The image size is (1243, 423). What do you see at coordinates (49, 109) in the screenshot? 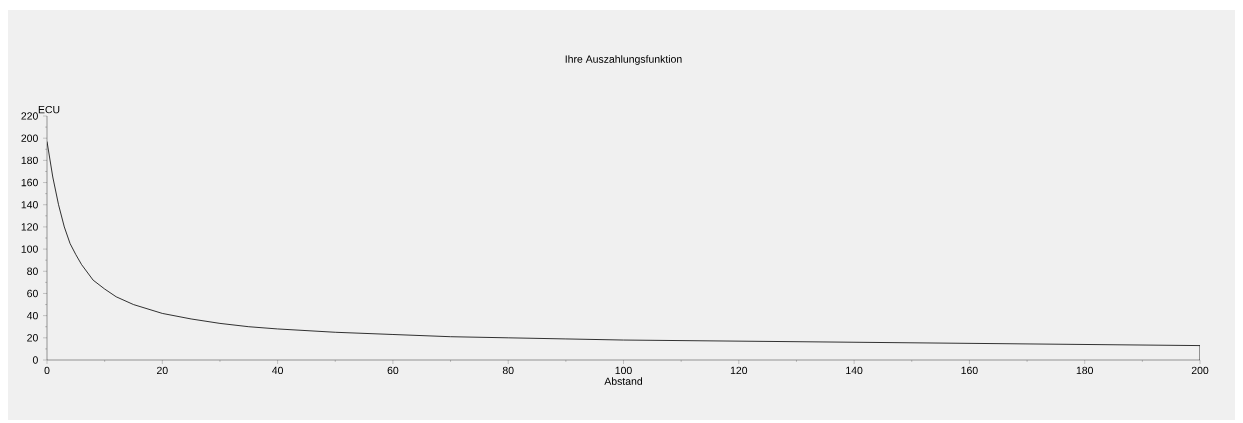
I see `y-axis-title: ECU` at bounding box center [49, 109].